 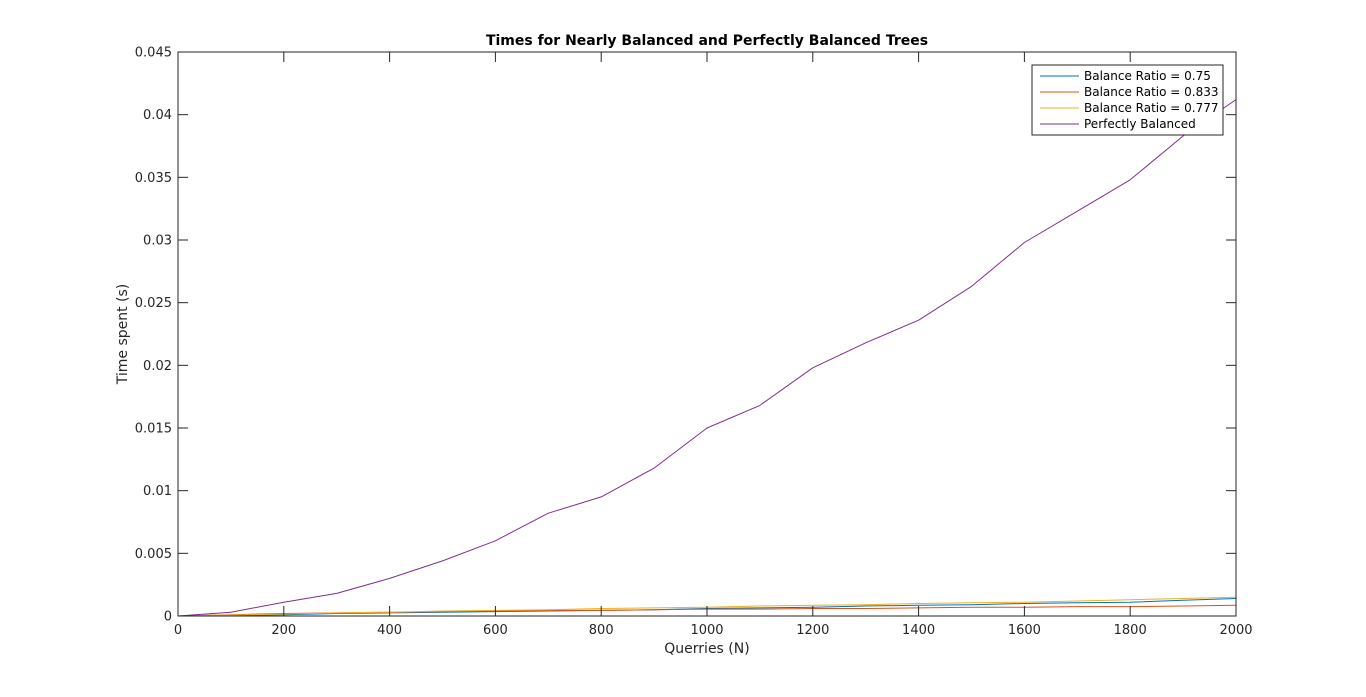 What do you see at coordinates (178, 630) in the screenshot?
I see `x-tick-label: 0` at bounding box center [178, 630].